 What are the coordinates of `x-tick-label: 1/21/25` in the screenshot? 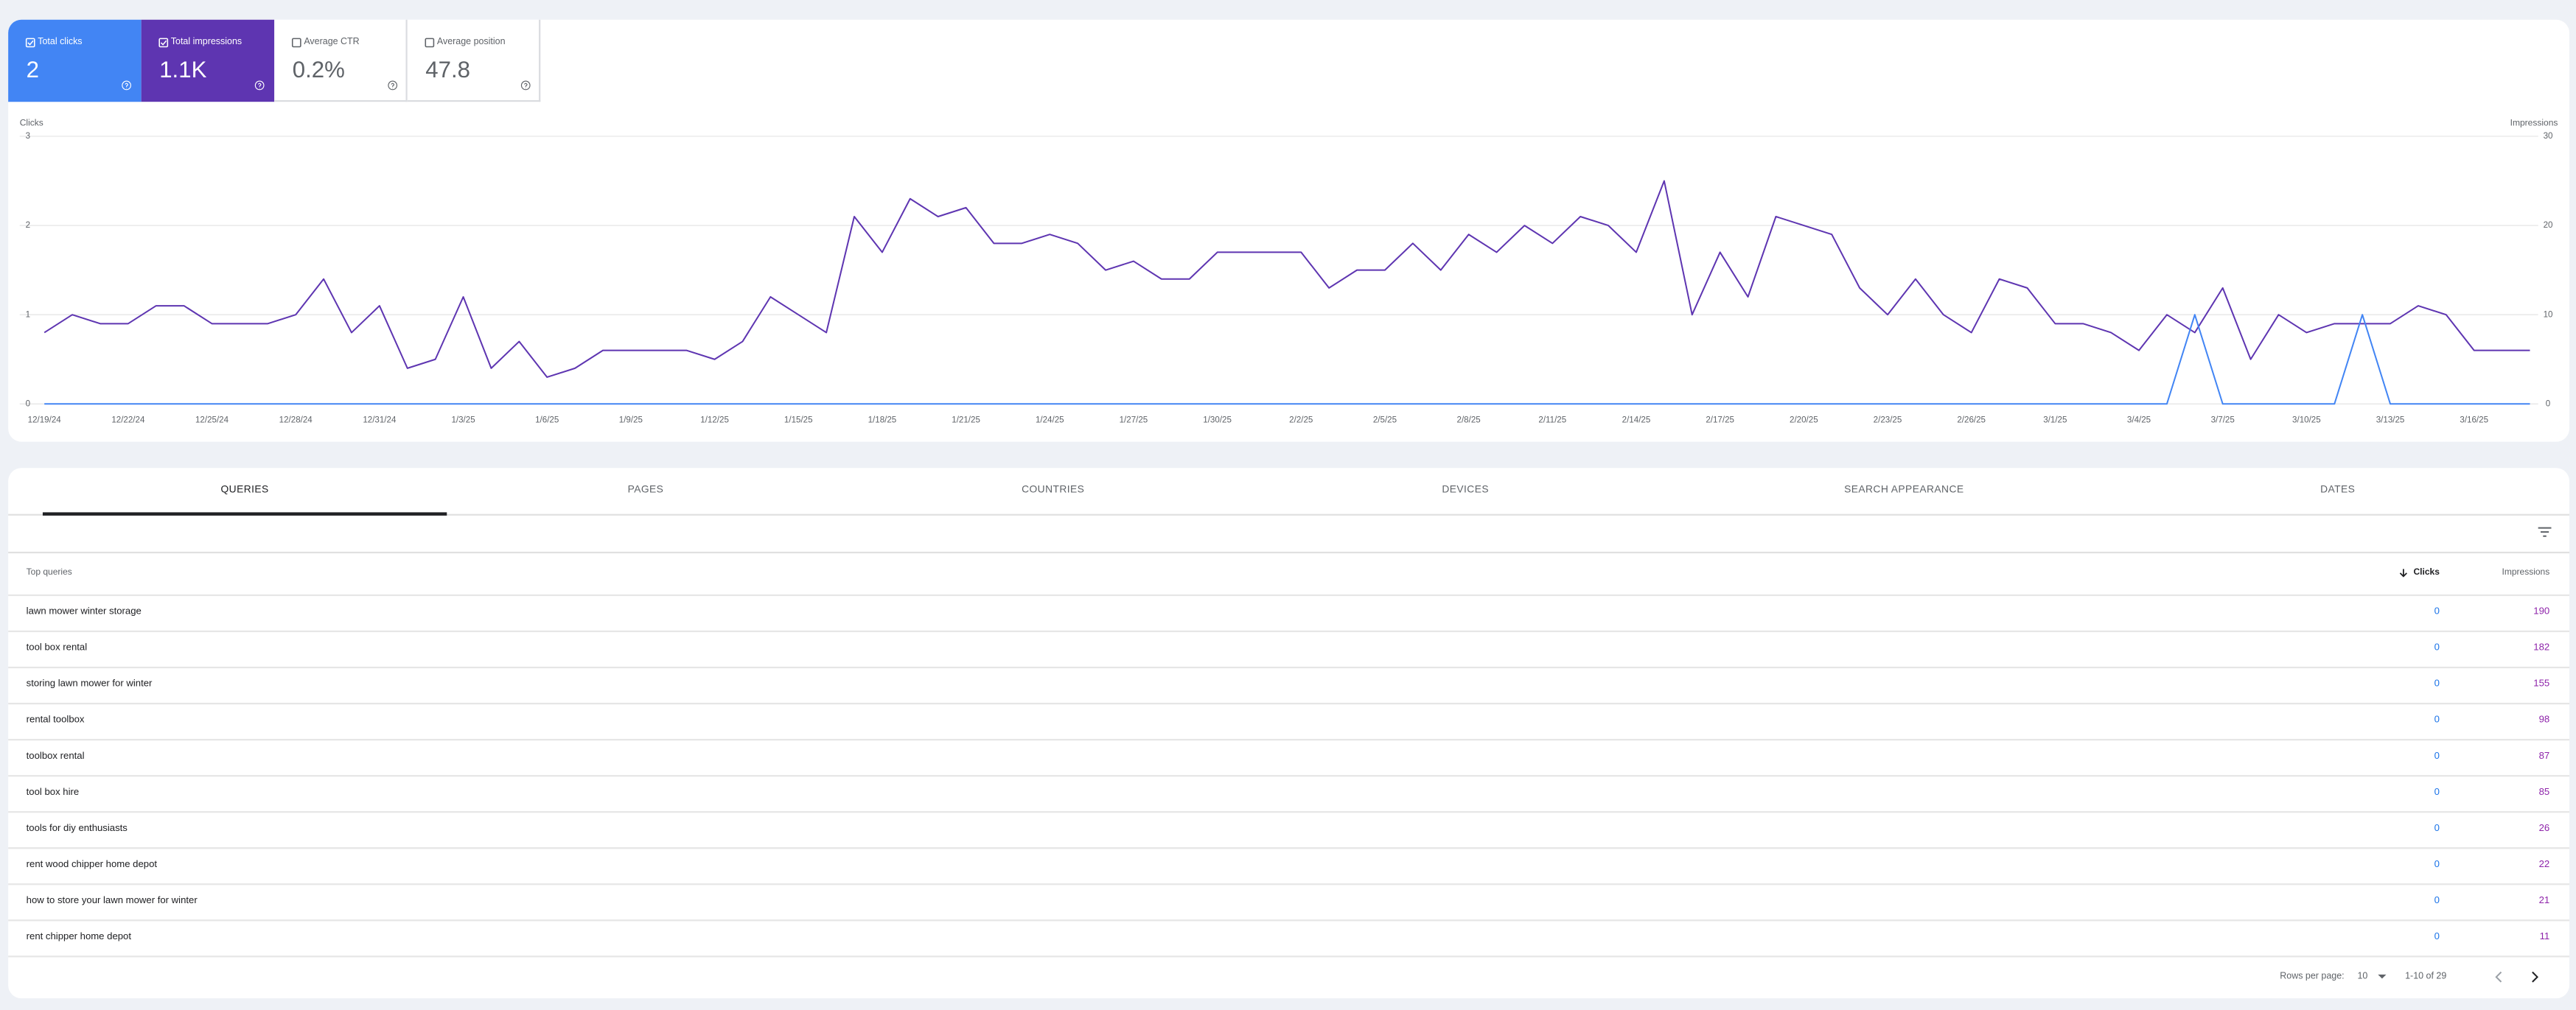 It's located at (966, 421).